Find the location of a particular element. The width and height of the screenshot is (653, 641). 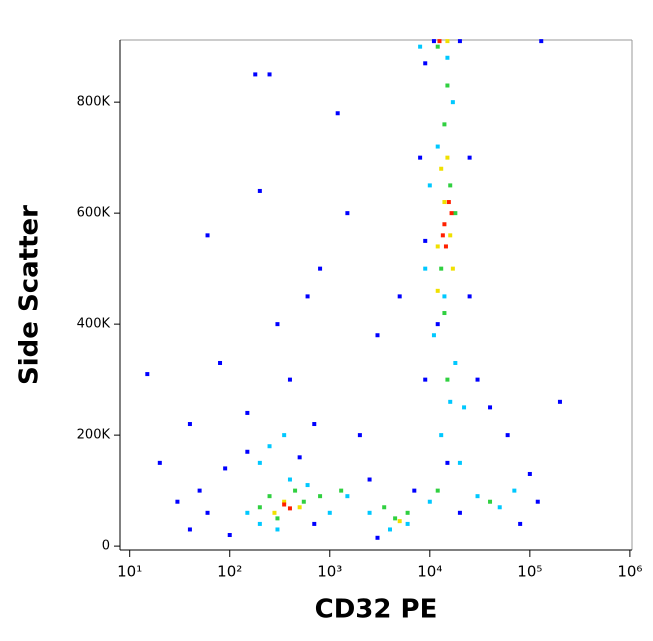

y-tick-label: 400K is located at coordinates (94, 324).